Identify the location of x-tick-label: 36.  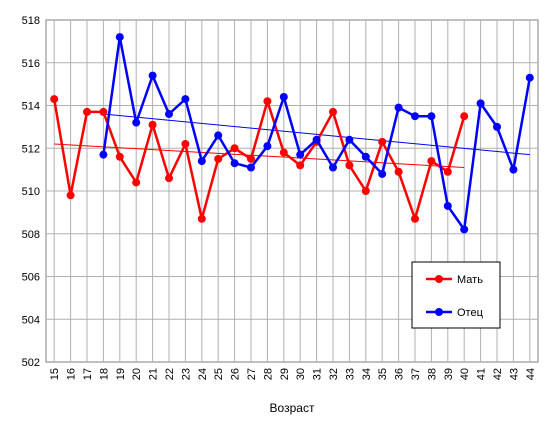
(400, 374).